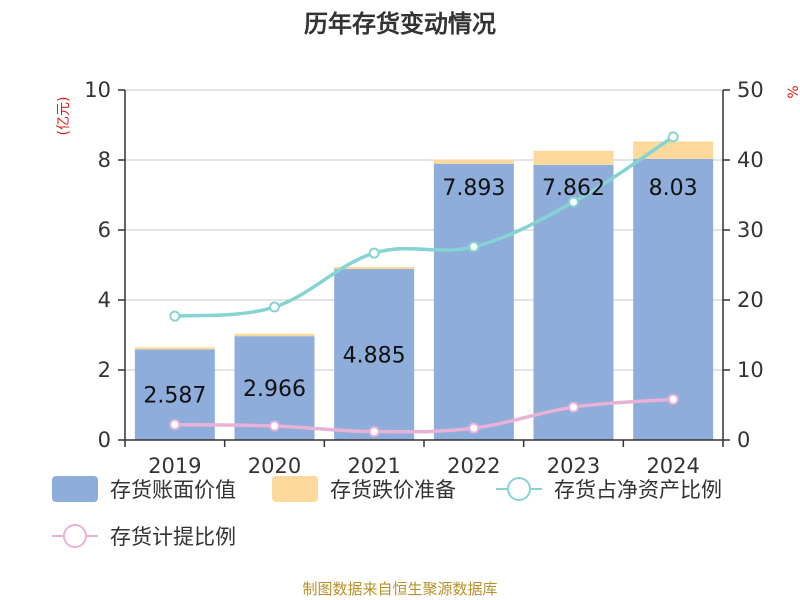 This screenshot has height=600, width=800. What do you see at coordinates (104, 300) in the screenshot?
I see `left-tick-label: 4` at bounding box center [104, 300].